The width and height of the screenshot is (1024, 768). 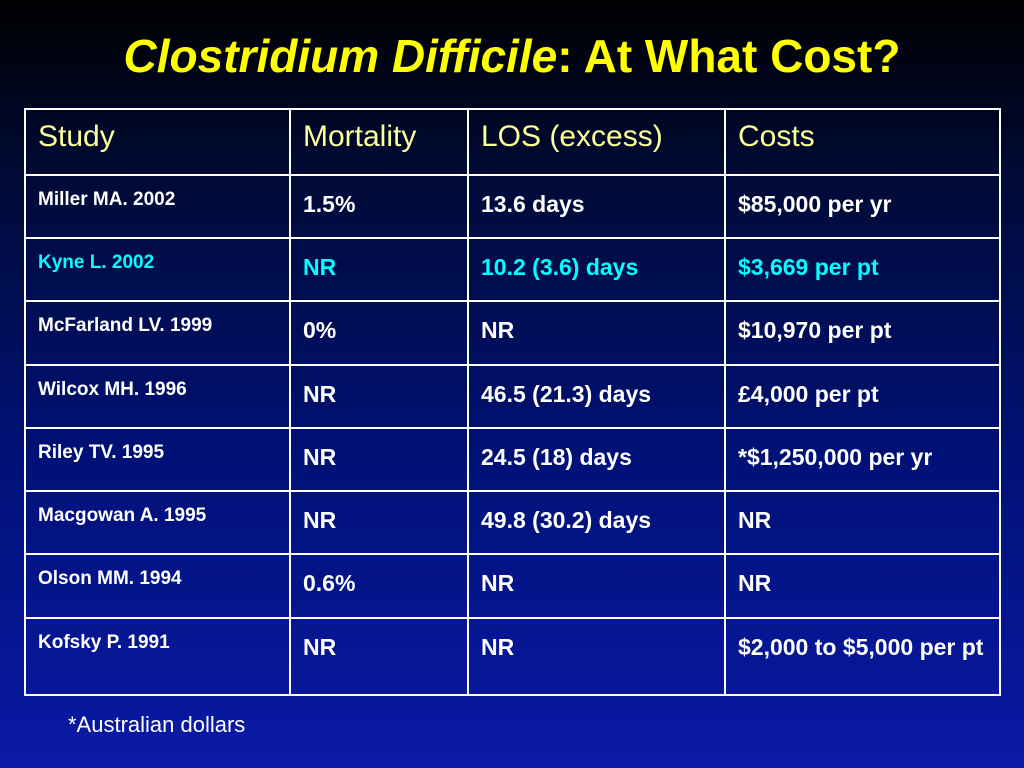 I want to click on slide-title-rest: : At What Cost?, so click(x=729, y=56).